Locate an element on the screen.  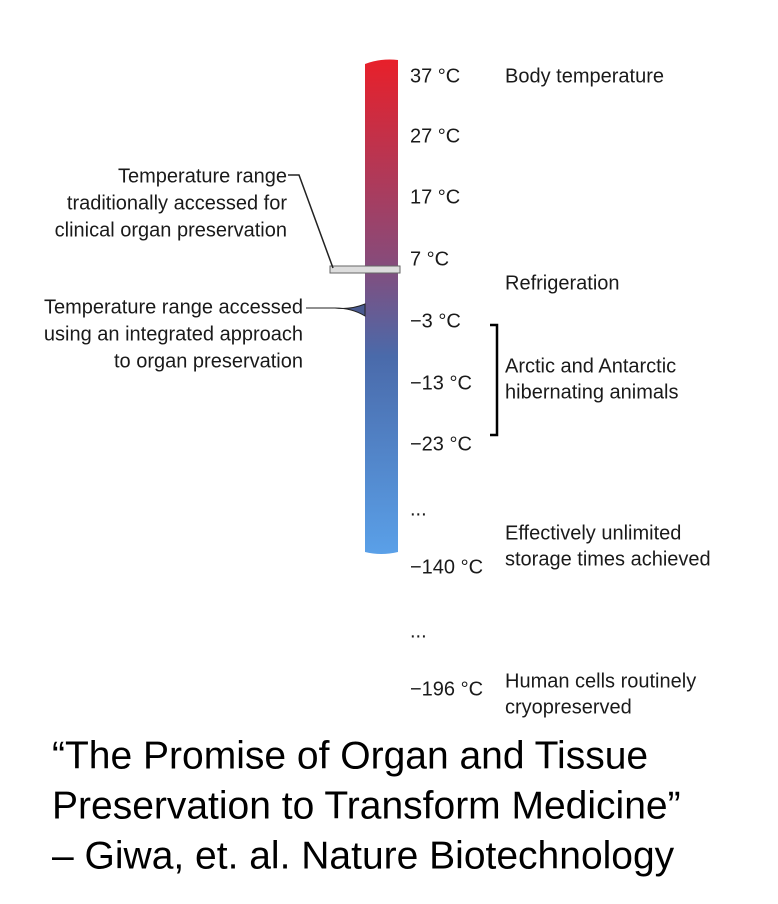
temperature-label: 37 °C is located at coordinates (435, 76).